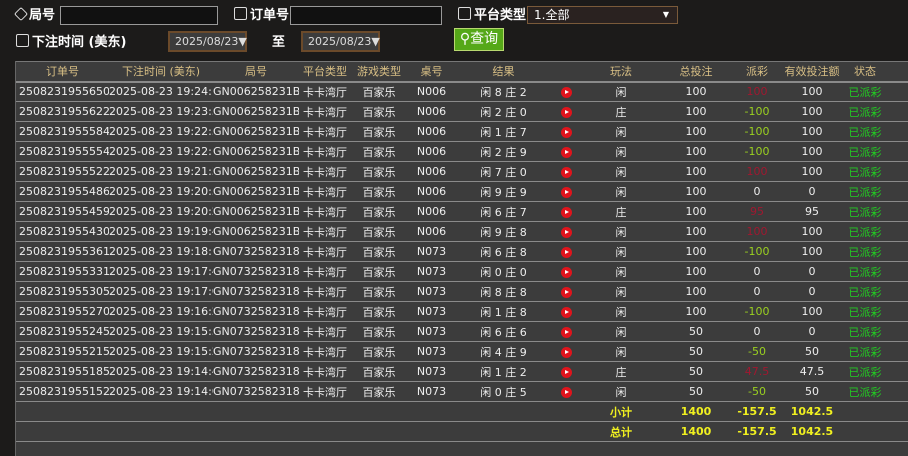  I want to click on order-id: 250823195527042, so click(62, 311).